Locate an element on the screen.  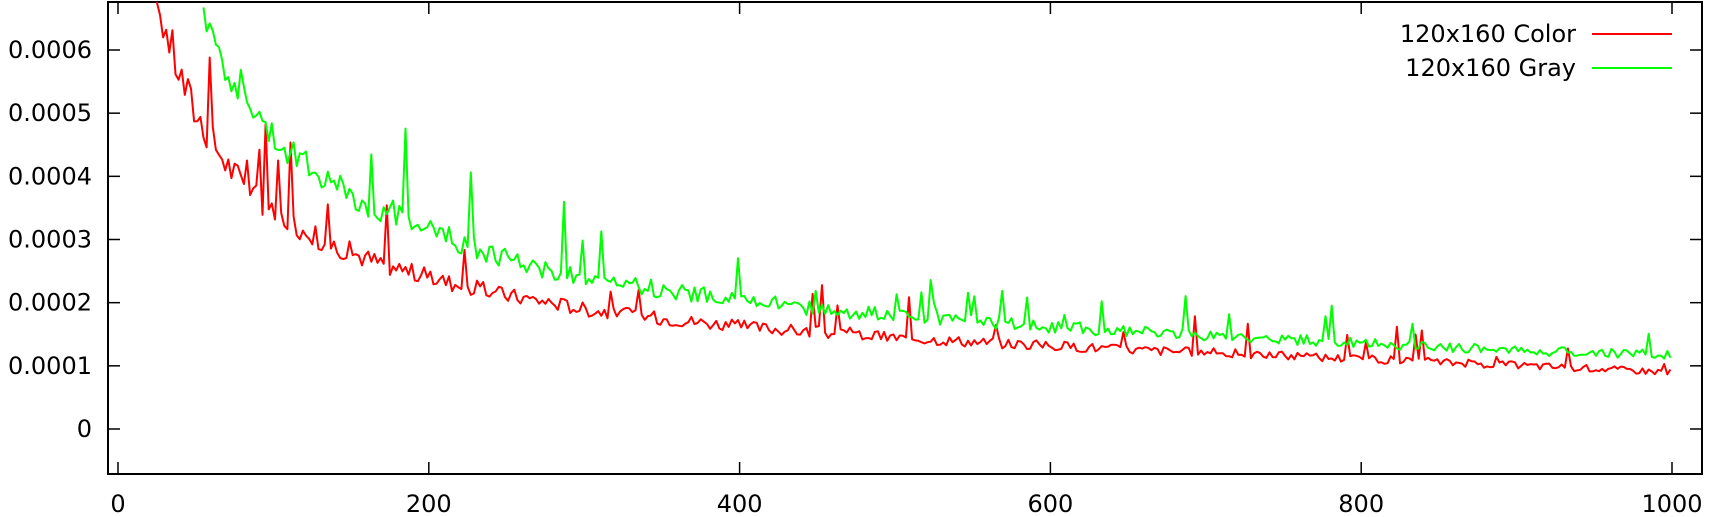
y-tick-label: 0.0003 is located at coordinates (50, 240).